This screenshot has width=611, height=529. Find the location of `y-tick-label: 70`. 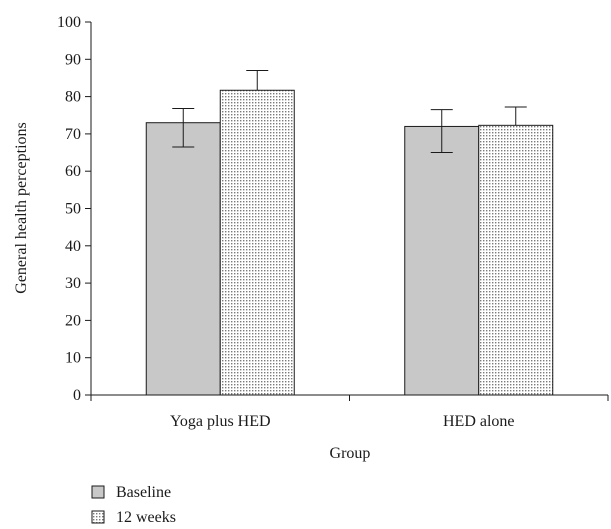

y-tick-label: 70 is located at coordinates (73, 134).